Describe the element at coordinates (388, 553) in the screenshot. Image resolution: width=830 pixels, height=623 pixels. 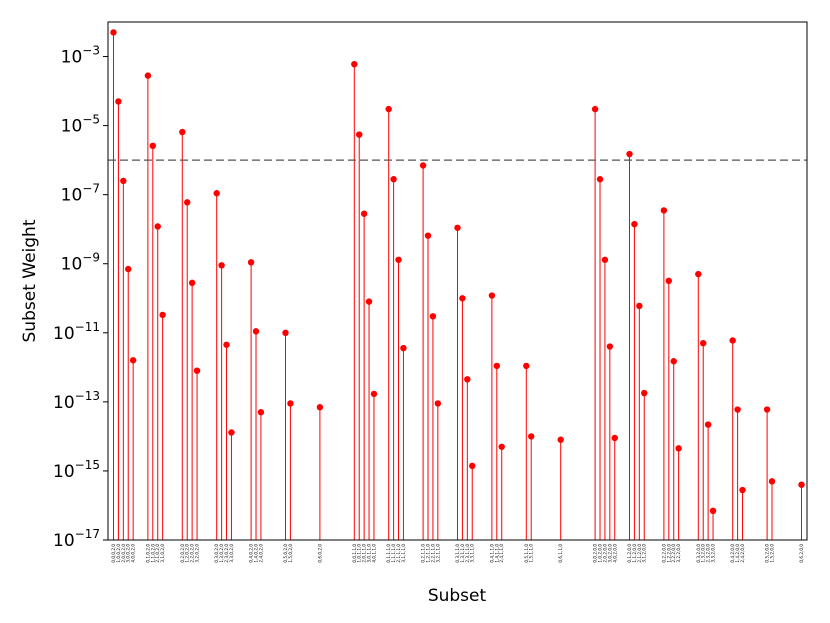
I see `x-tick-label: 0,1,1,1,0` at that location.